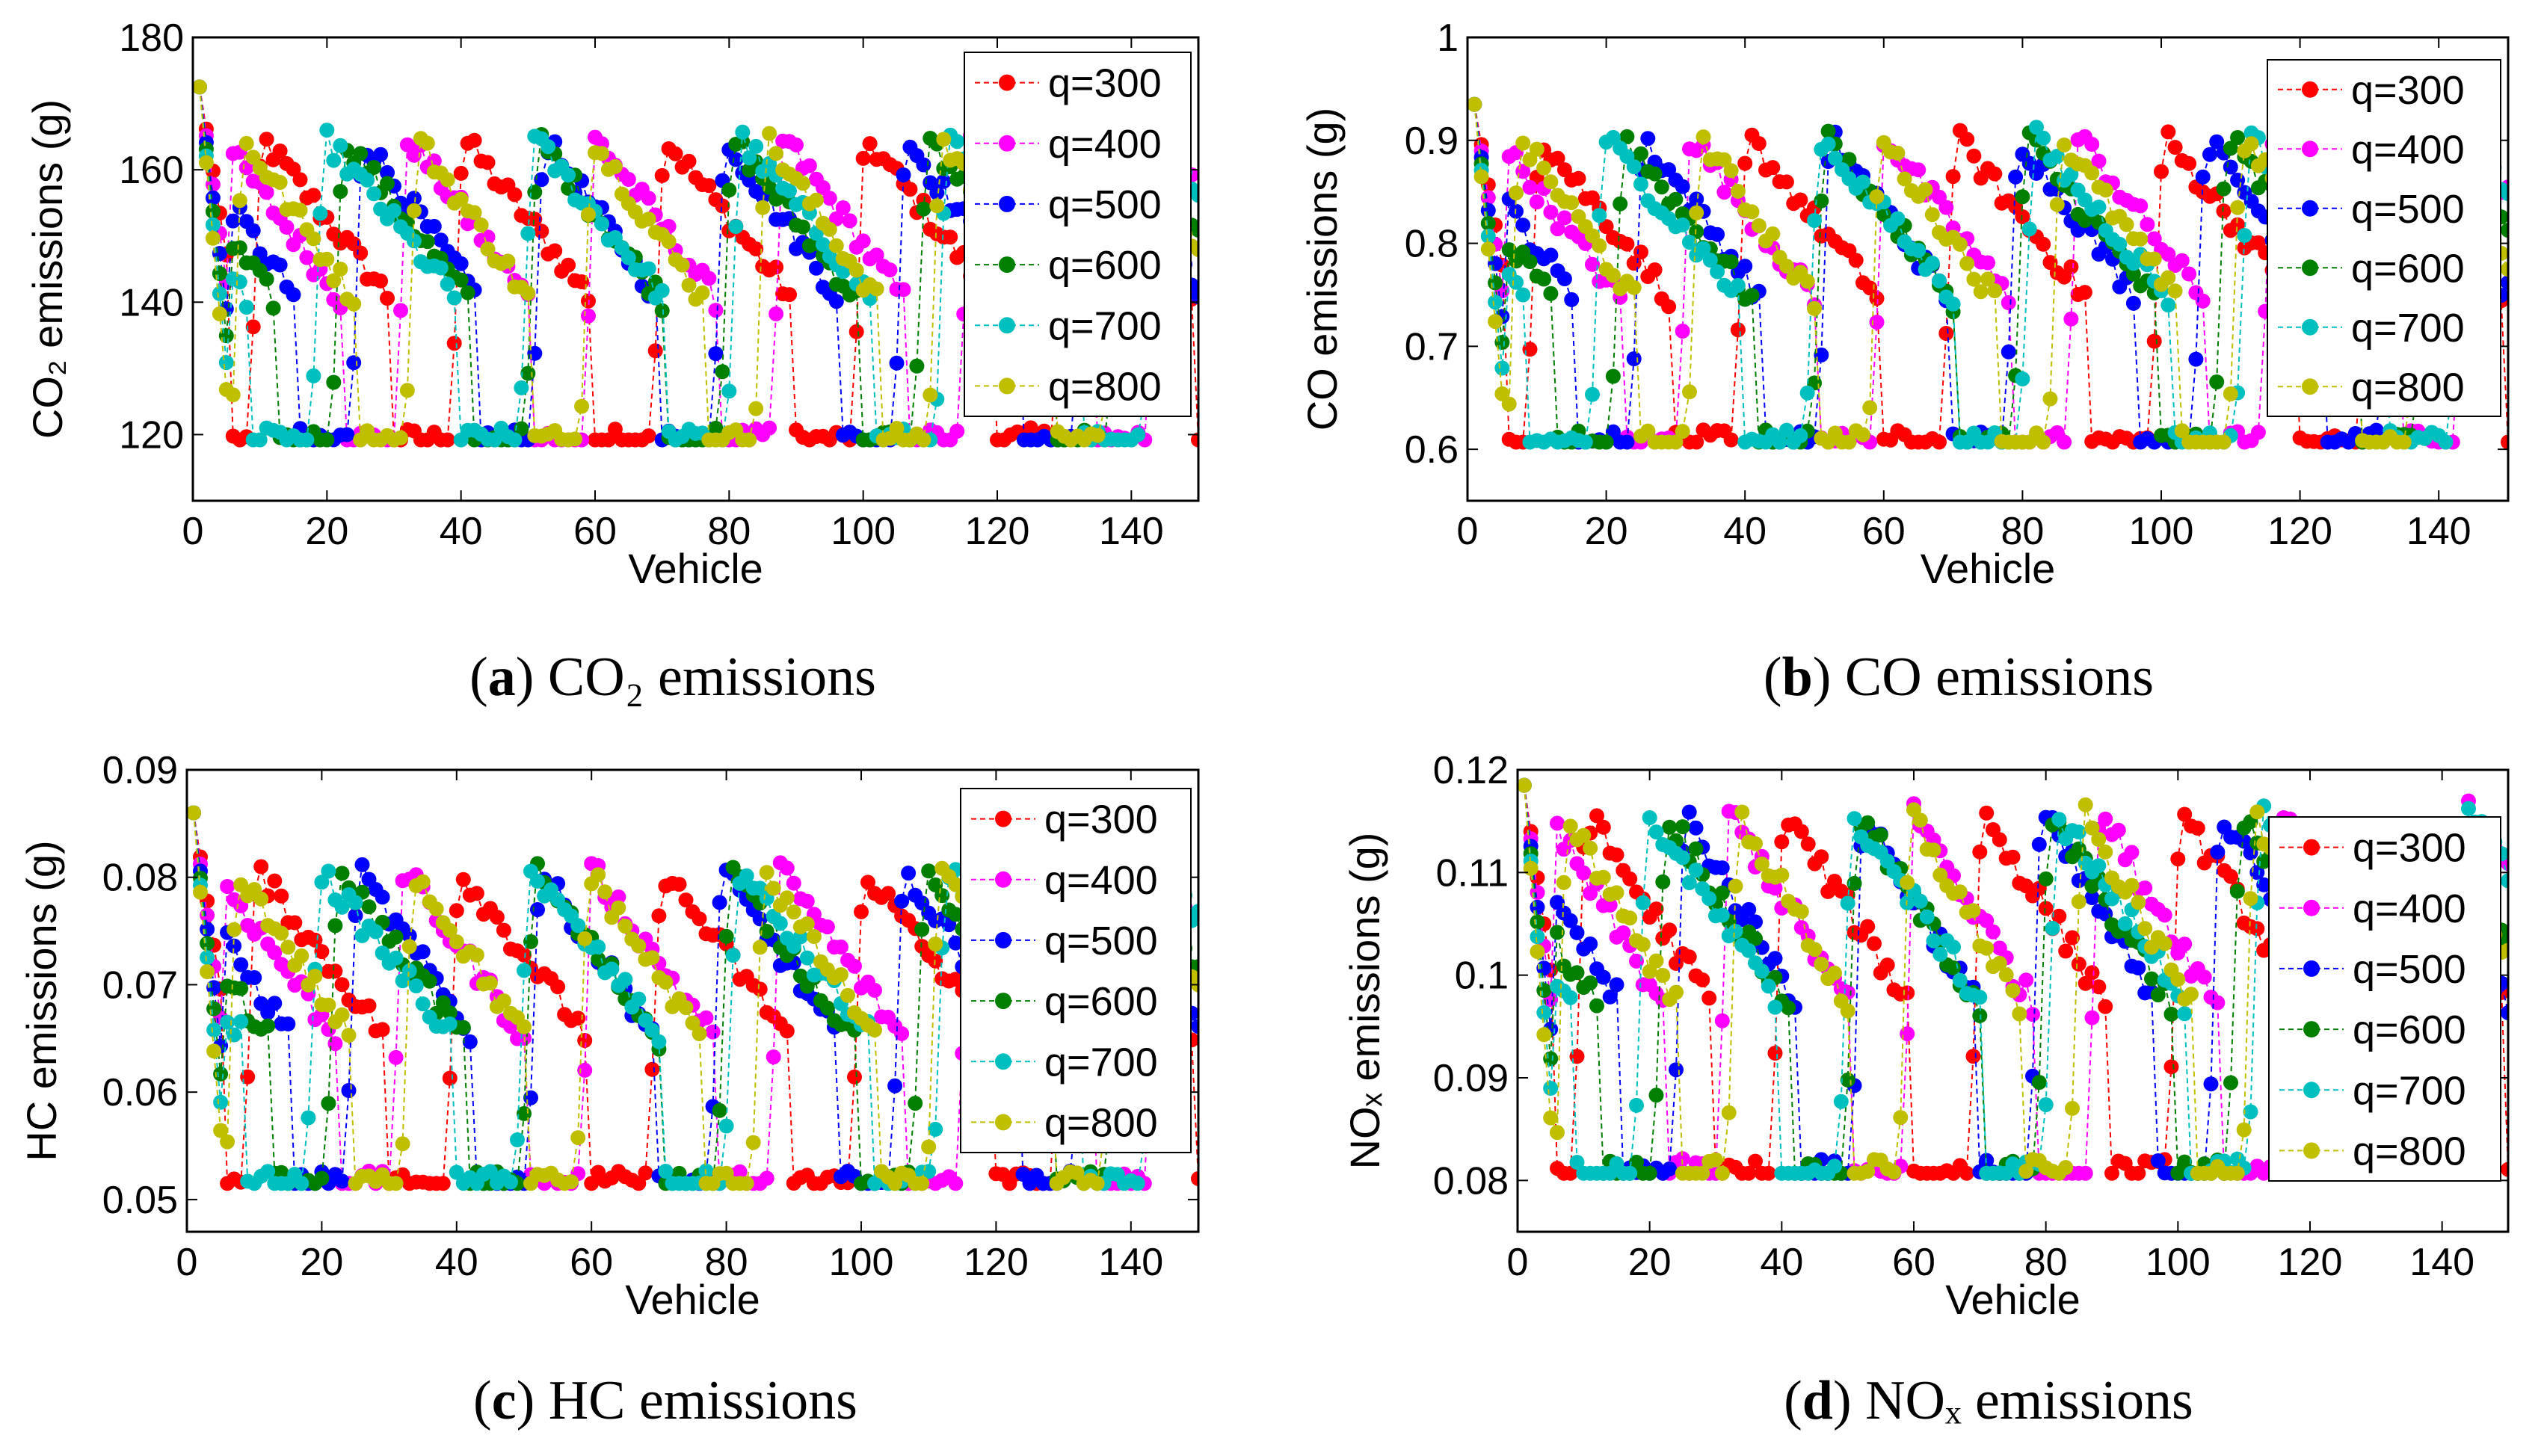 The width and height of the screenshot is (2544, 1456). Describe the element at coordinates (1988, 1400) in the screenshot. I see `caption-d: (d) NOₓ emissions` at that location.